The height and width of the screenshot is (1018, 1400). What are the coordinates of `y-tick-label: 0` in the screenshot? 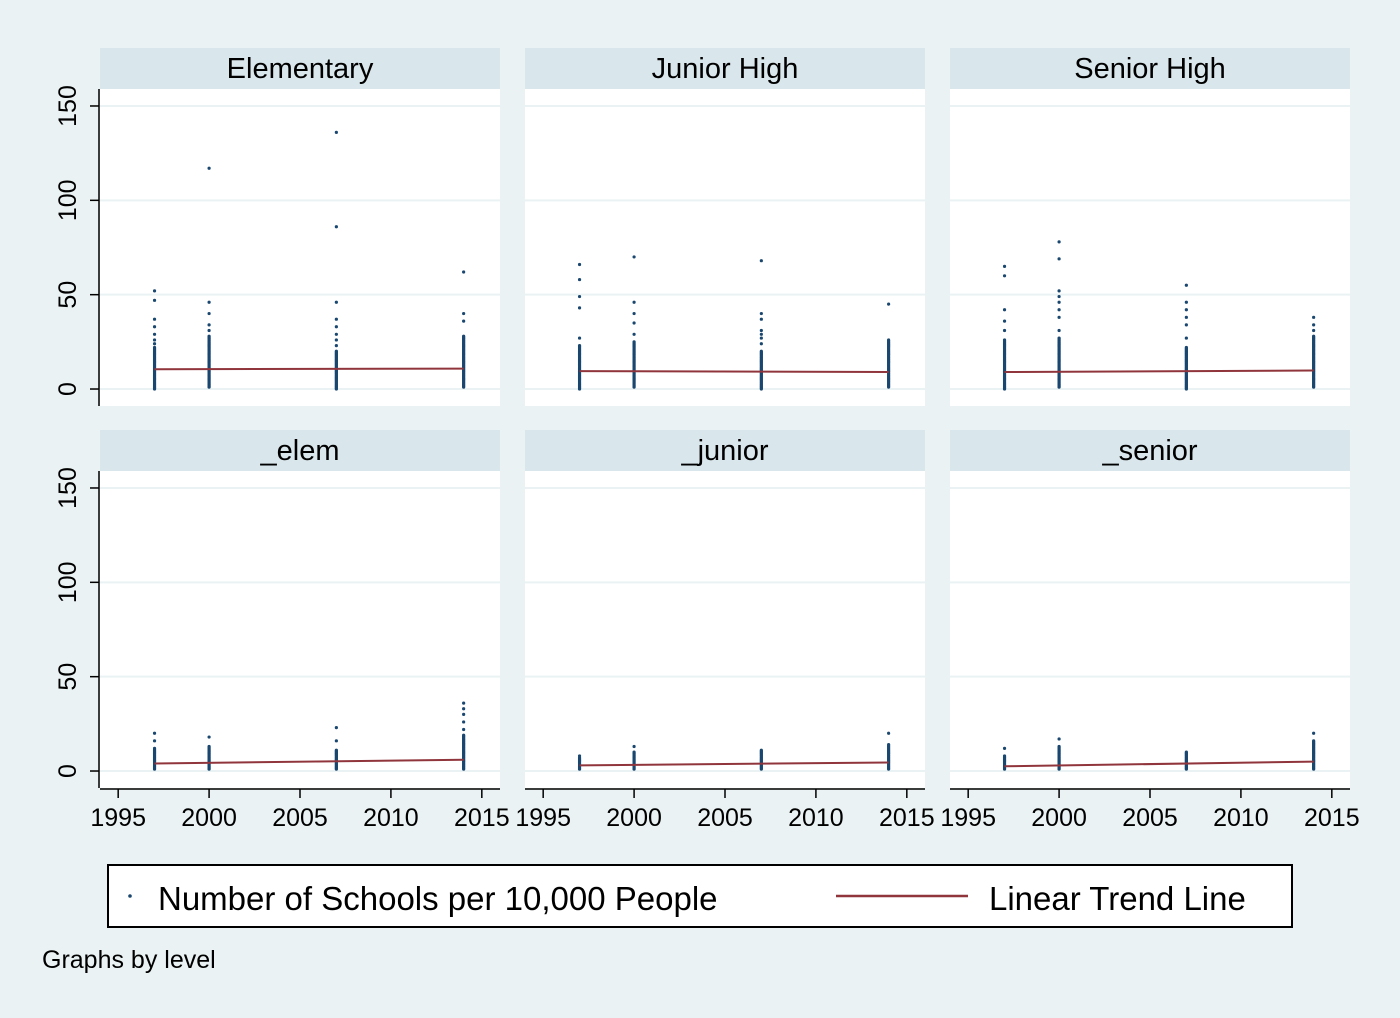 It's located at (68, 389).